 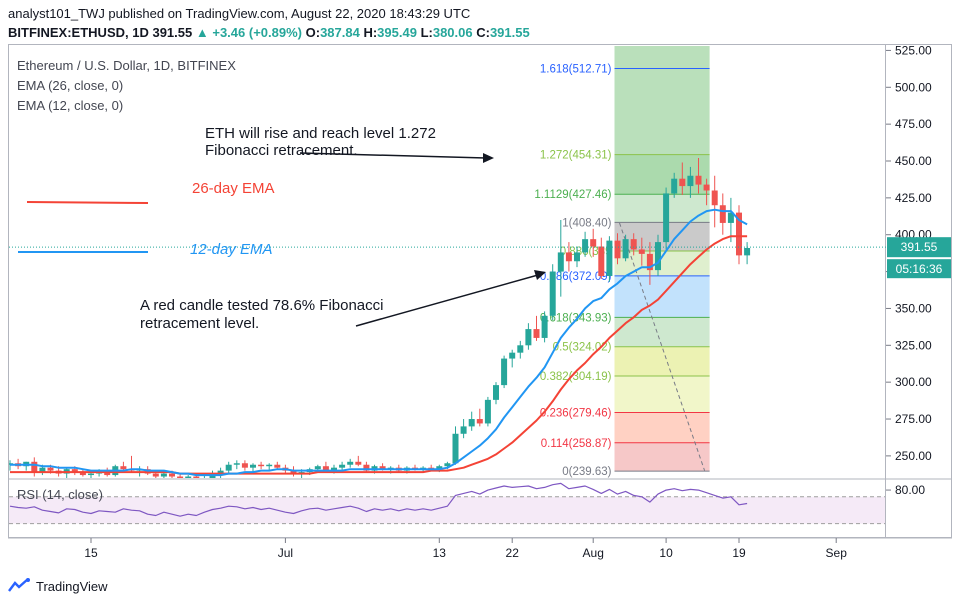 I want to click on y-tick-label: 475.00, so click(x=913, y=124).